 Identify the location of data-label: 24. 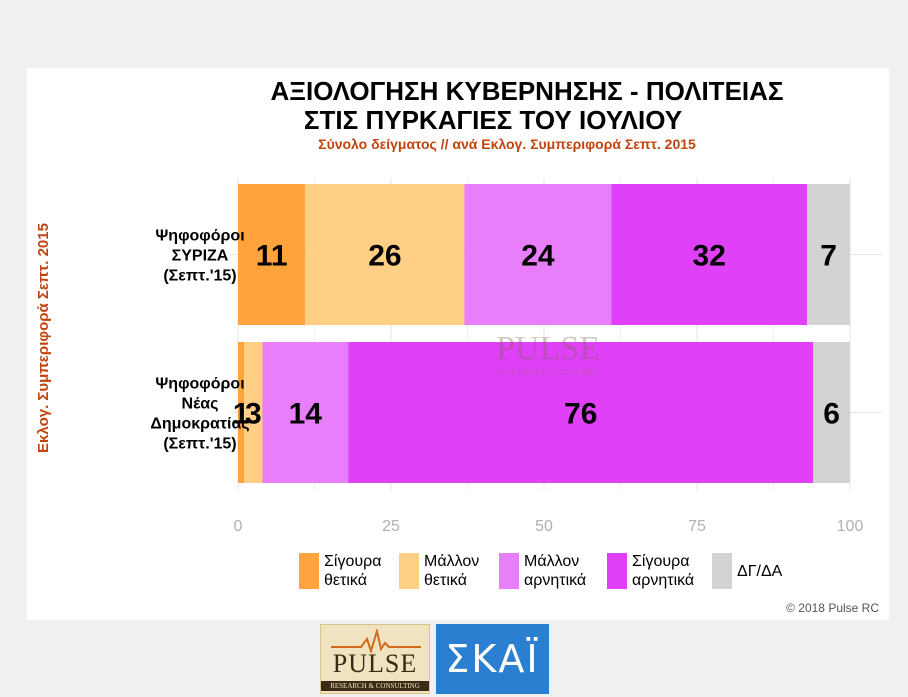
(538, 256).